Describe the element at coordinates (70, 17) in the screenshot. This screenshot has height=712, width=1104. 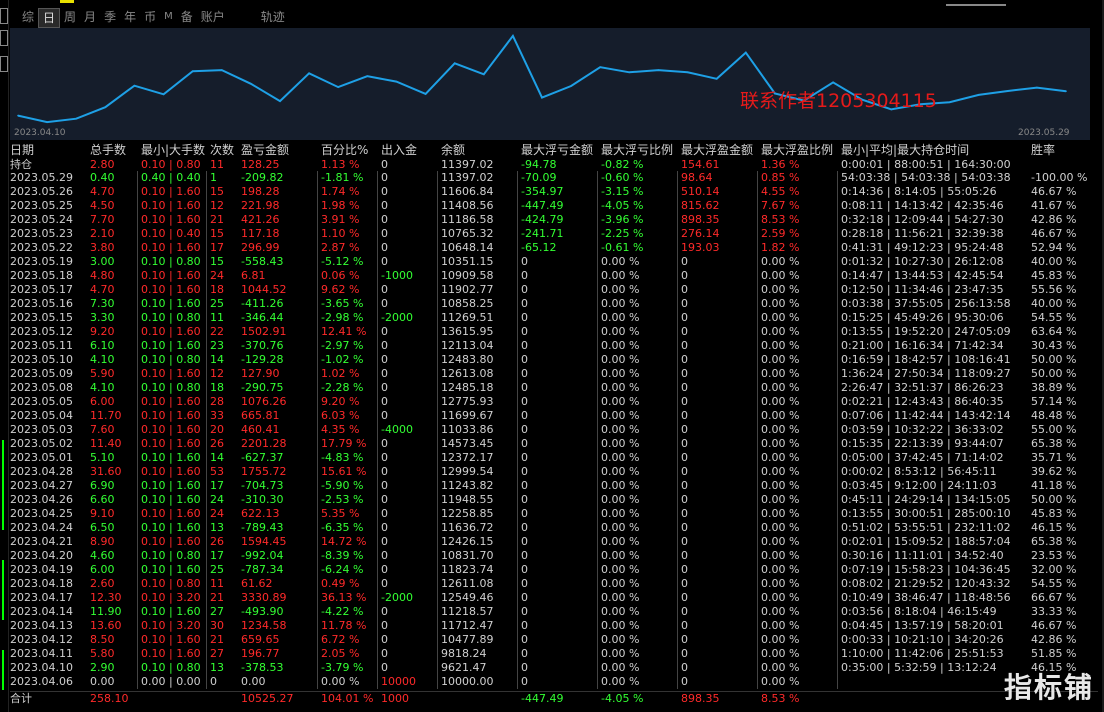
I see `tab-2: 周` at that location.